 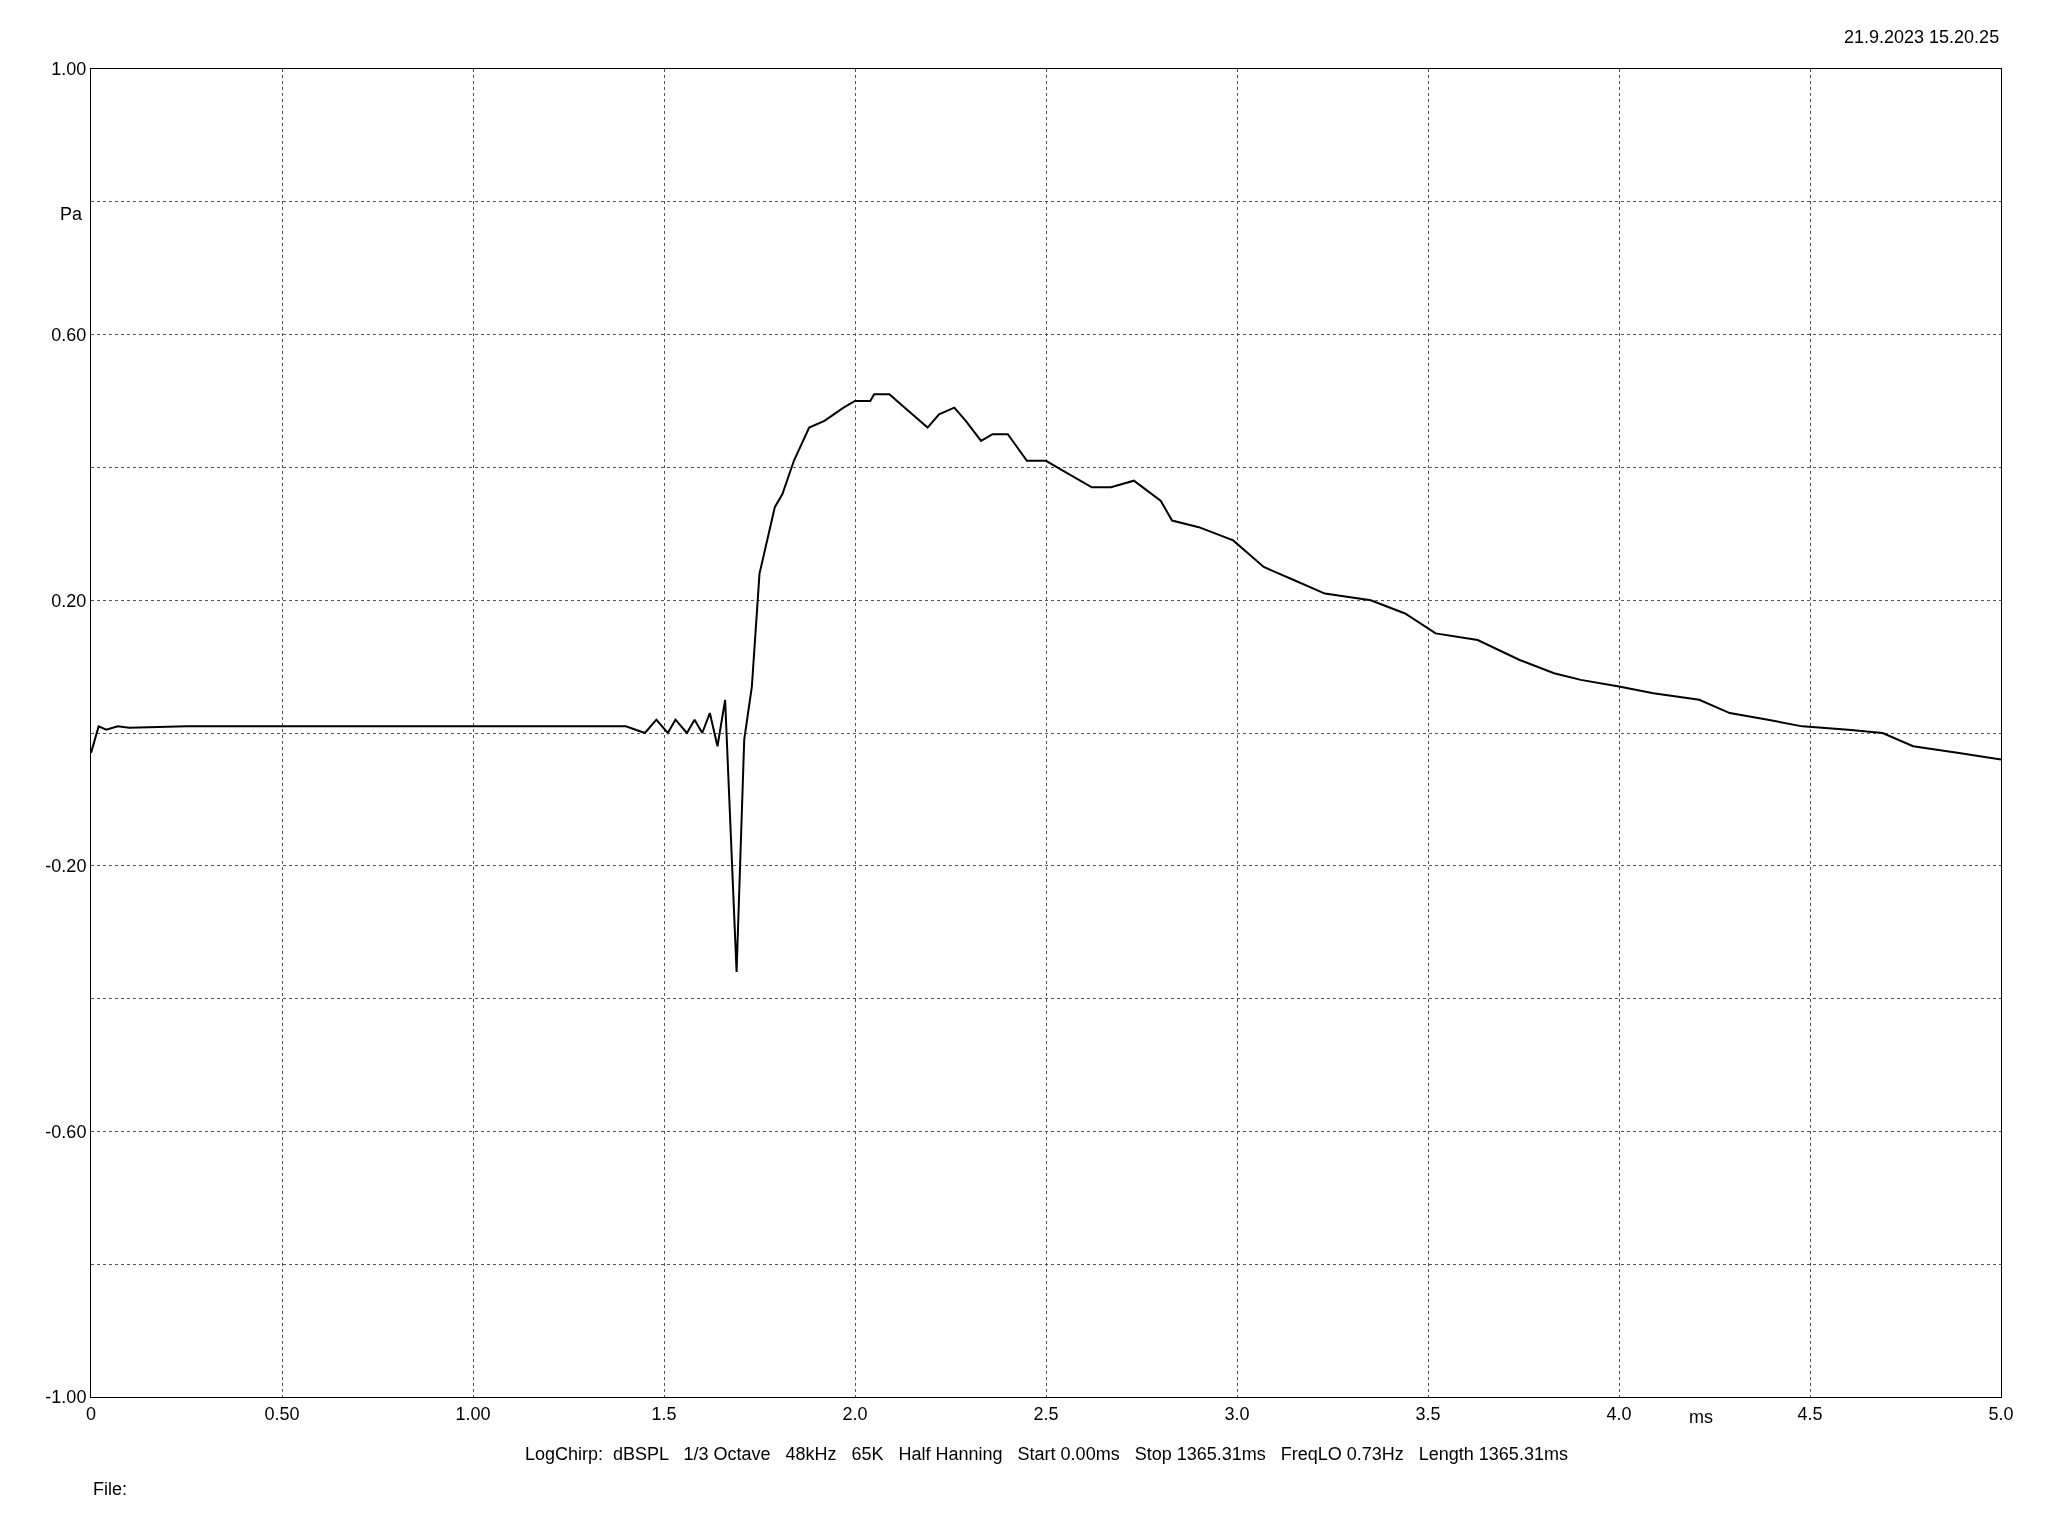 What do you see at coordinates (1046, 1413) in the screenshot?
I see `x-tick-label: 2.5` at bounding box center [1046, 1413].